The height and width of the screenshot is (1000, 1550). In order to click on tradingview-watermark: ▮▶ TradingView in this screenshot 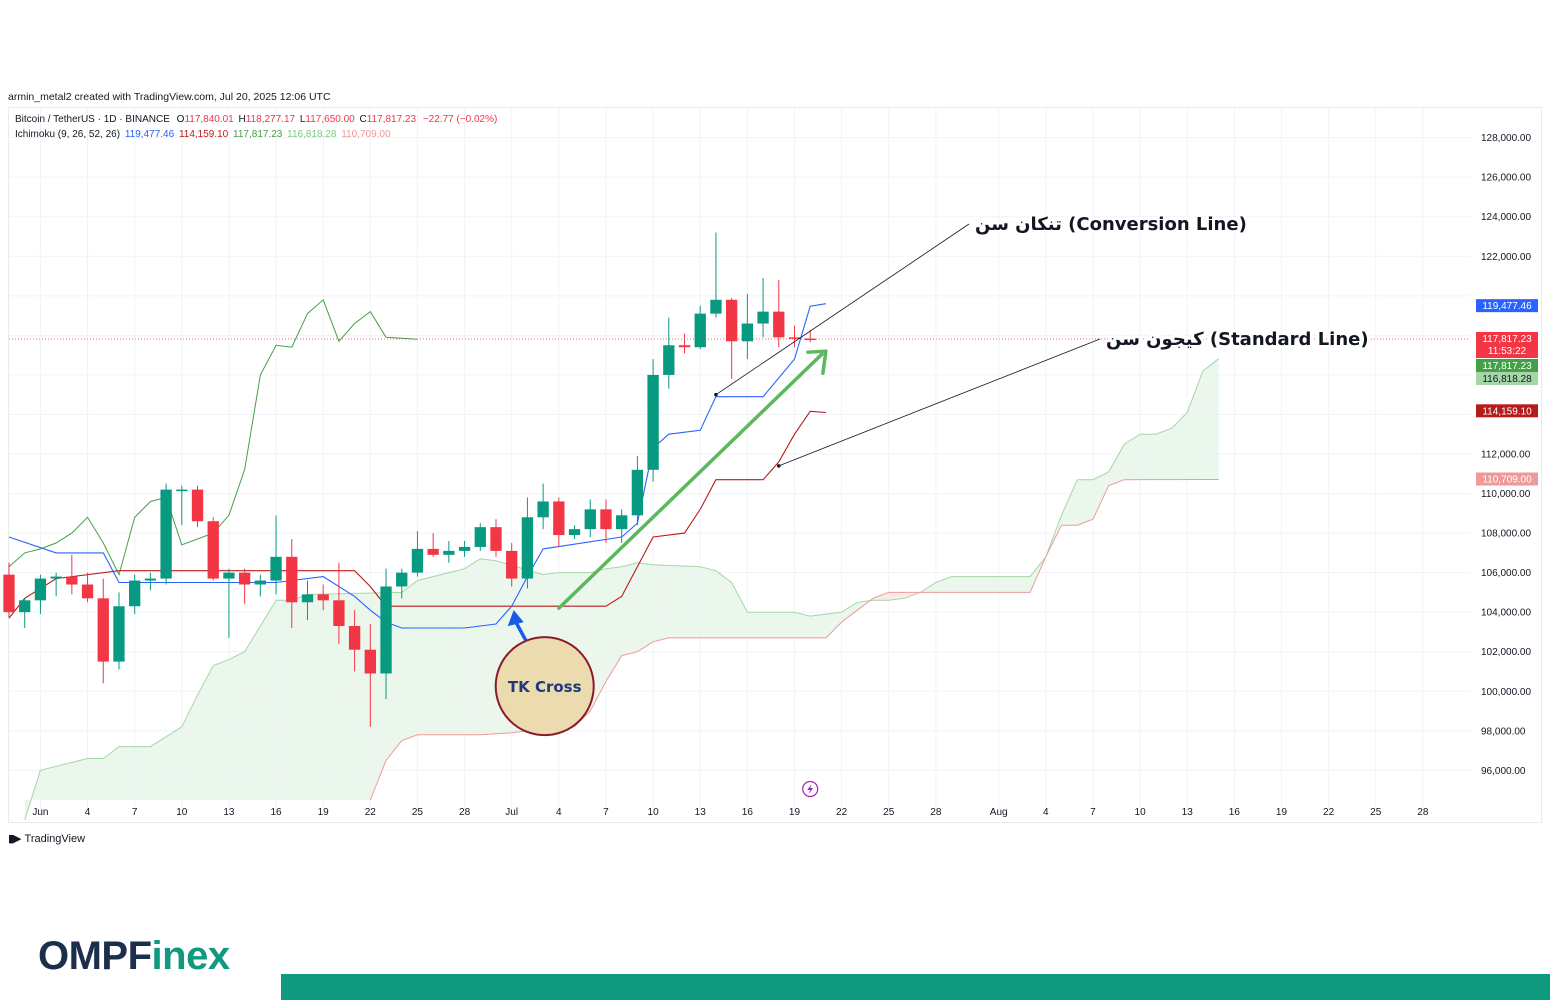, I will do `click(46, 839)`.